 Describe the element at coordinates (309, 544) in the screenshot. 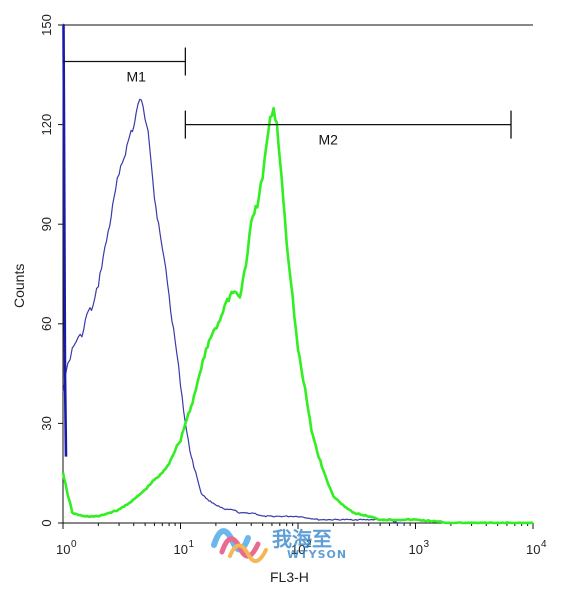

I see `x-tick-exponent: 2` at that location.